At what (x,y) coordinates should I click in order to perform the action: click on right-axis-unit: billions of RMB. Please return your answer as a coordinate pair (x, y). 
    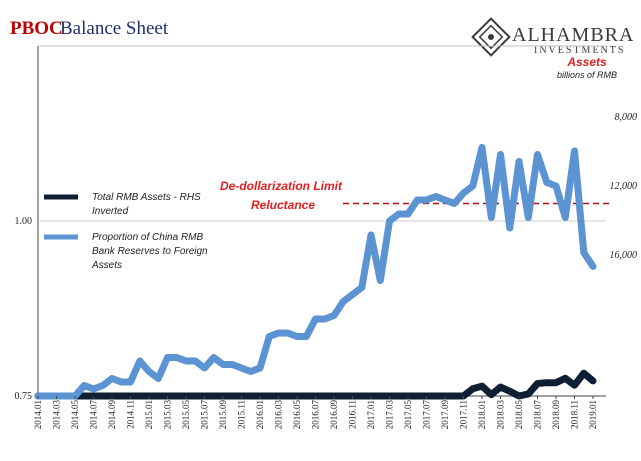
    Looking at the image, I should click on (587, 75).